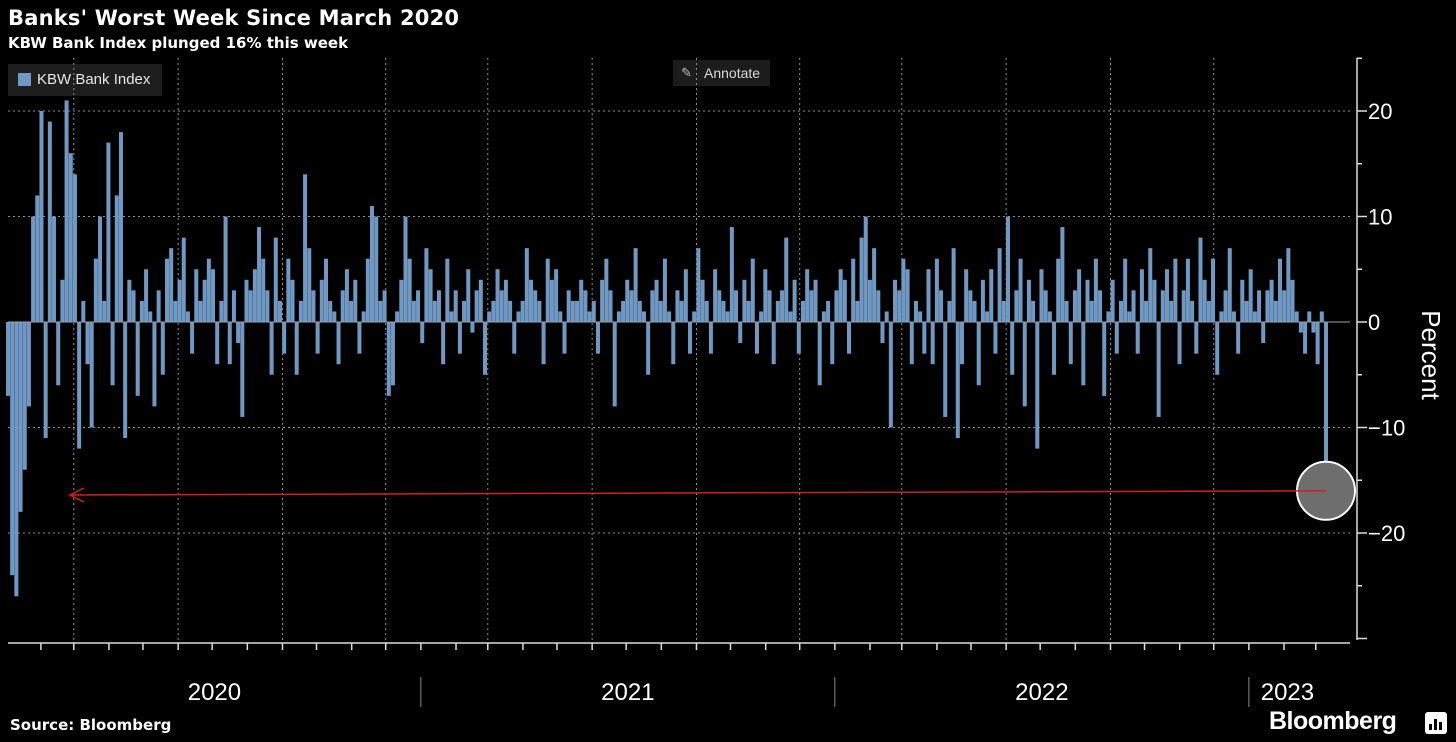 This screenshot has width=1456, height=742. I want to click on chart-subtitle: KBW Bank Index plunged 16% this week, so click(178, 43).